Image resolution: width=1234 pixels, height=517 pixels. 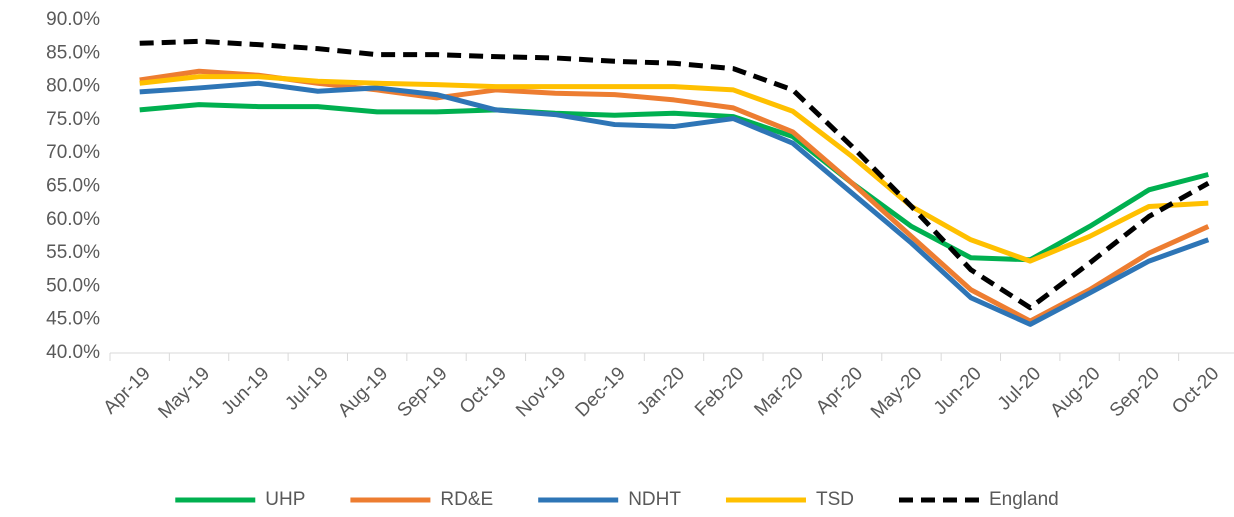 What do you see at coordinates (363, 392) in the screenshot?
I see `x-tick-label: Aug-19` at bounding box center [363, 392].